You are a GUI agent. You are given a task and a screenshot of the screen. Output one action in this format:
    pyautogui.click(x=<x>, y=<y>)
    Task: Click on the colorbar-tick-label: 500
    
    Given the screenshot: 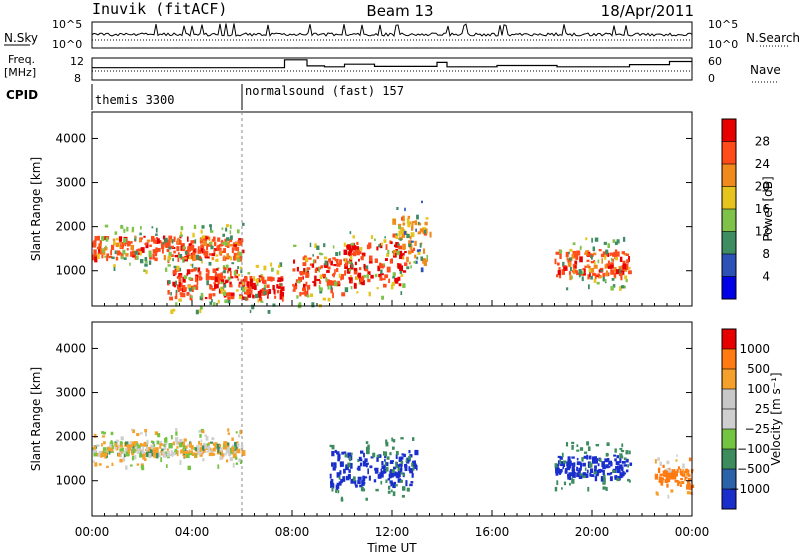 What is the action you would take?
    pyautogui.click(x=758, y=369)
    